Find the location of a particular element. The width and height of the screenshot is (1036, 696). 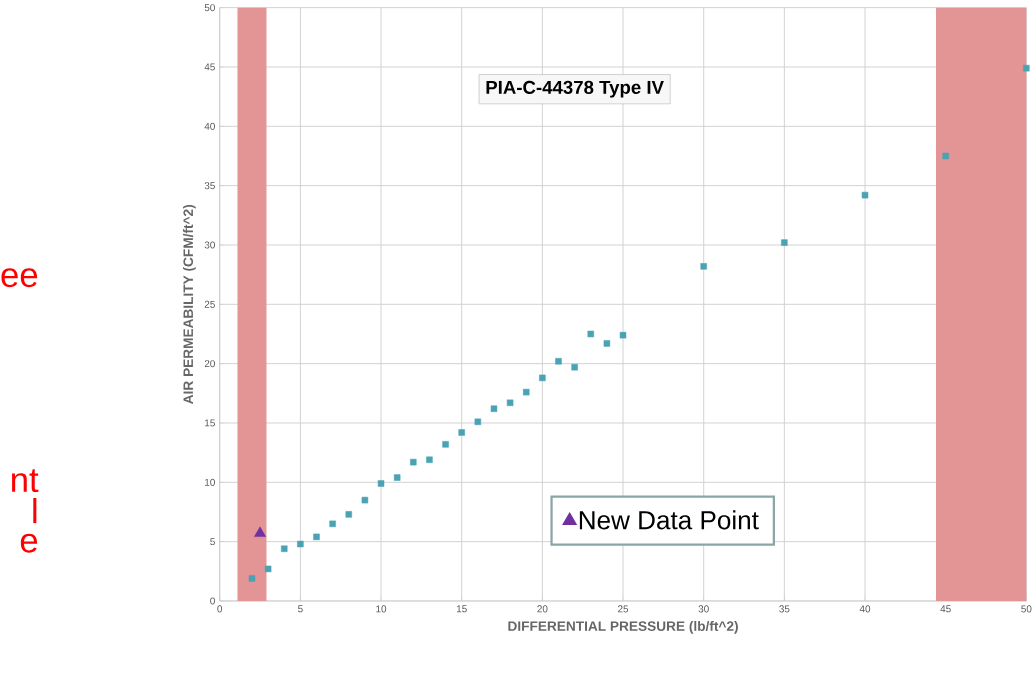

x-tick-label: 20 is located at coordinates (542, 609).